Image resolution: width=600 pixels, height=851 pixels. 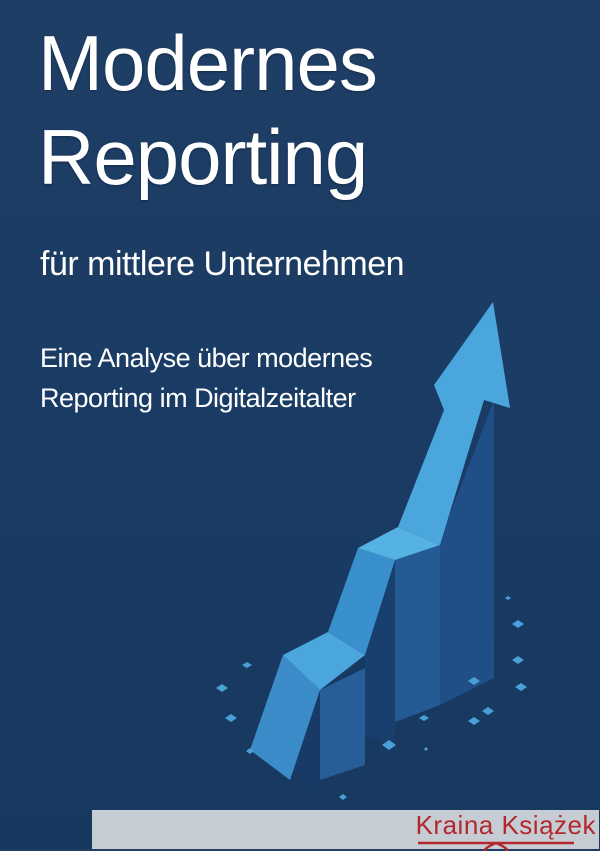 I want to click on description-line-1: Eine Analyse über modernes, so click(x=206, y=358).